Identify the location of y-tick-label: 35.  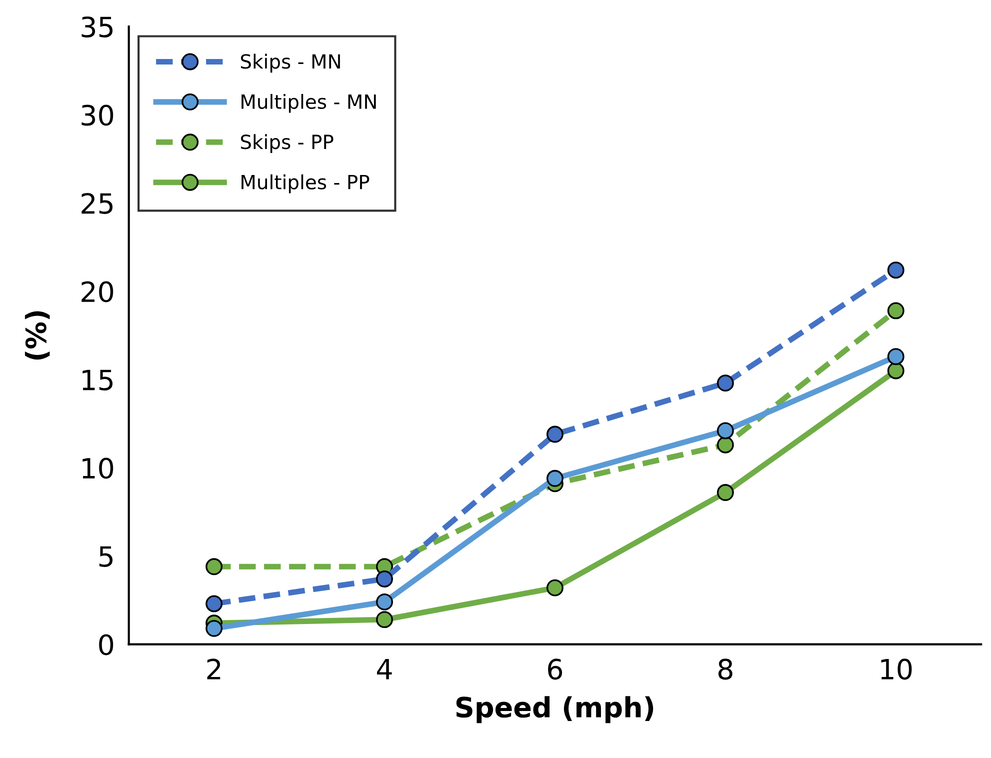
(97, 27).